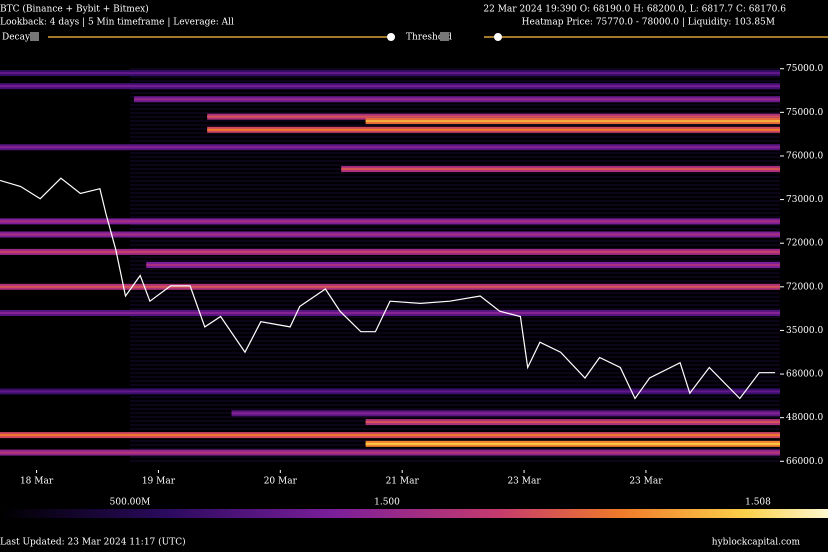  Describe the element at coordinates (758, 503) in the screenshot. I see `colorbar-label: 1.508` at that location.